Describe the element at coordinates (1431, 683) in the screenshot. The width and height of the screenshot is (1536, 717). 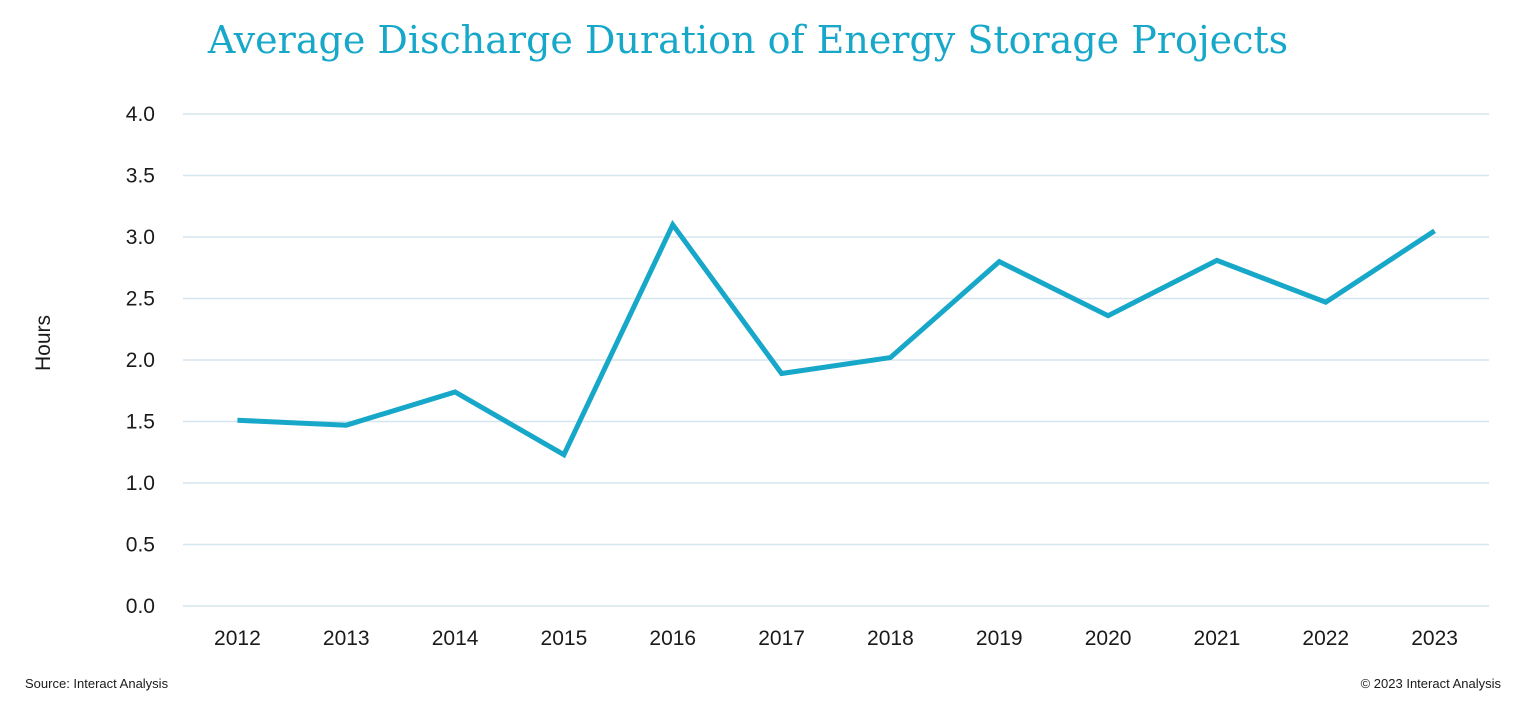
I see `copyright-note: © 2023 Interact Analysis` at that location.